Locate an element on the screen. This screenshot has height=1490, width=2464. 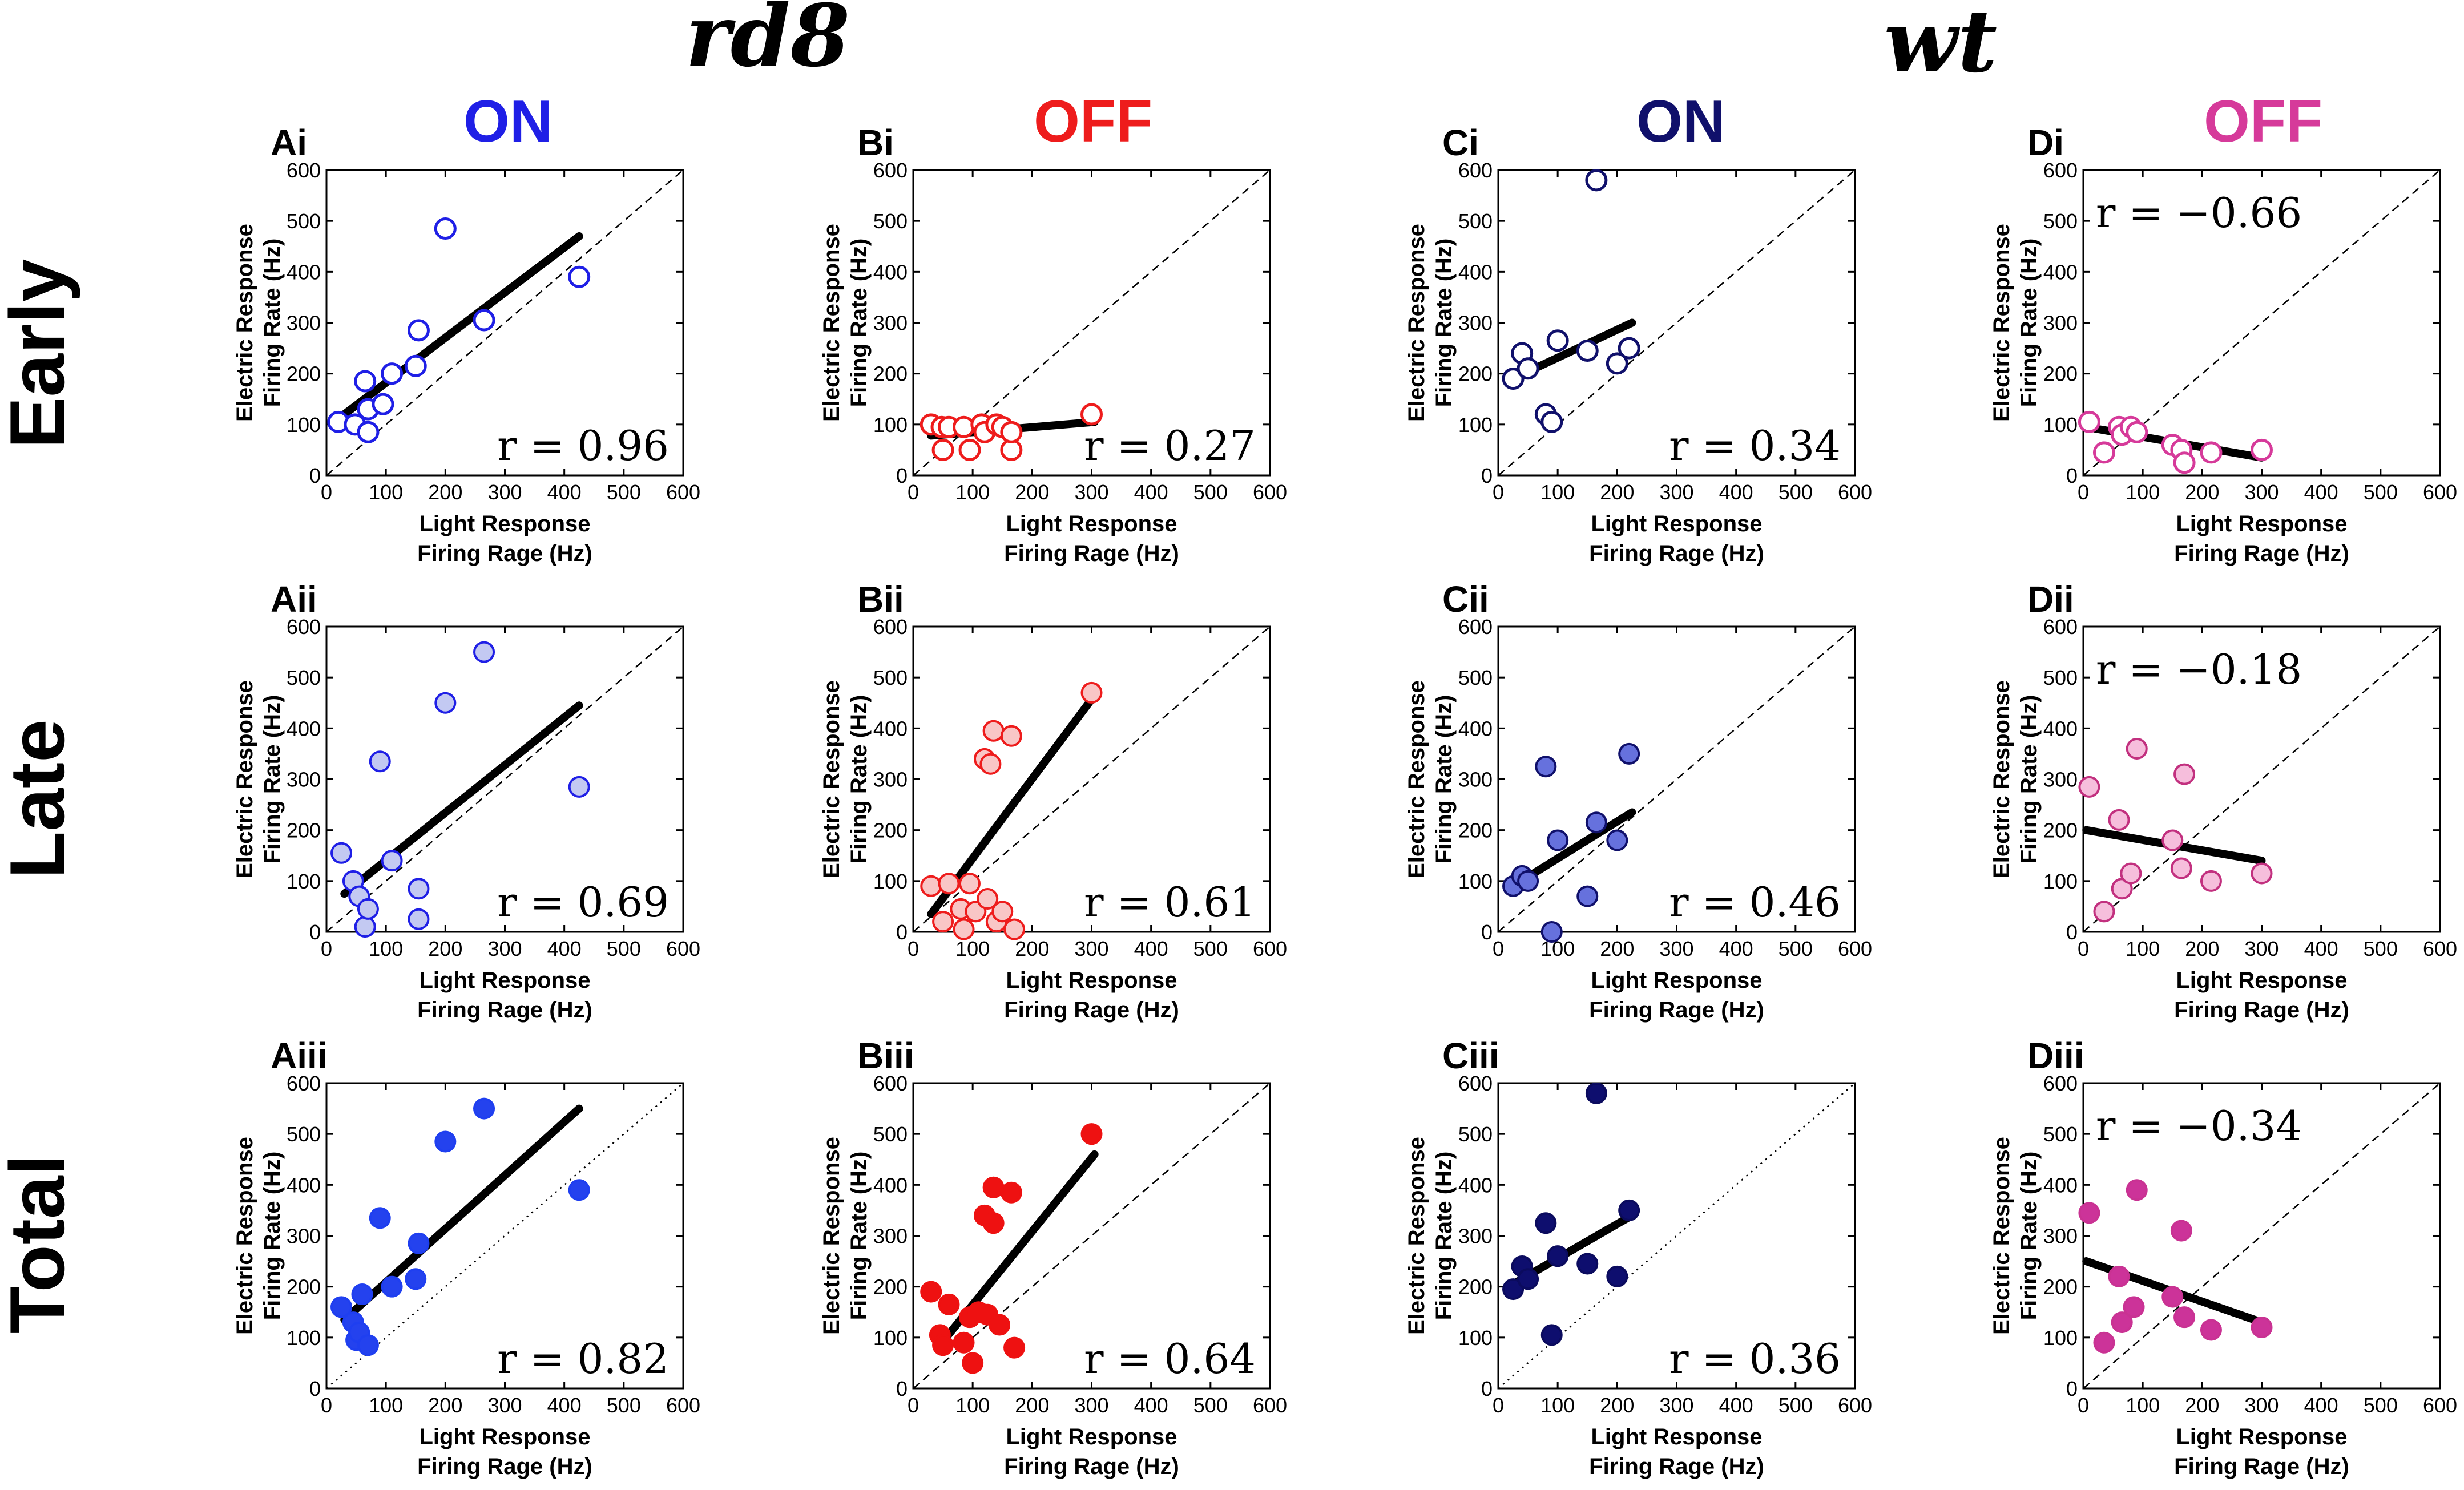
y-axis-label: Firing Rate (Hz) is located at coordinates (272, 779).